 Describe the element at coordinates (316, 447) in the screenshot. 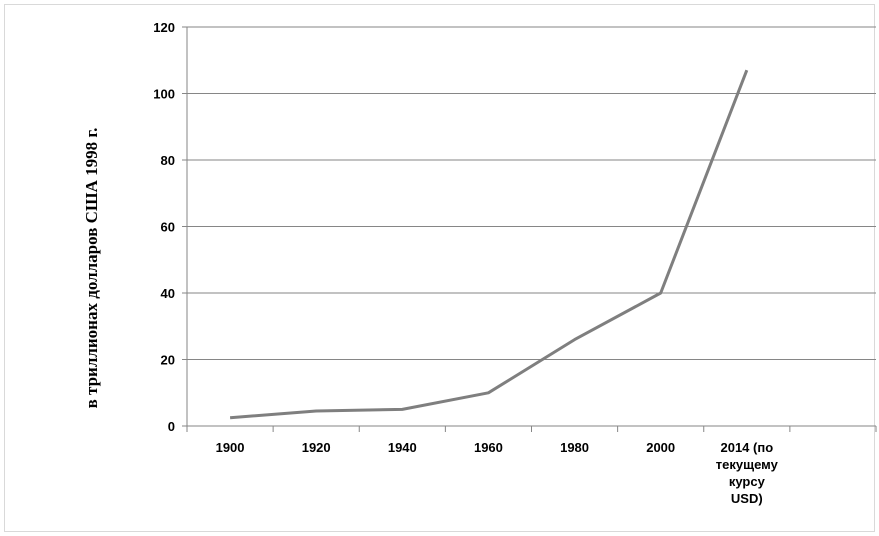

I see `x-tick-label: 1920` at that location.